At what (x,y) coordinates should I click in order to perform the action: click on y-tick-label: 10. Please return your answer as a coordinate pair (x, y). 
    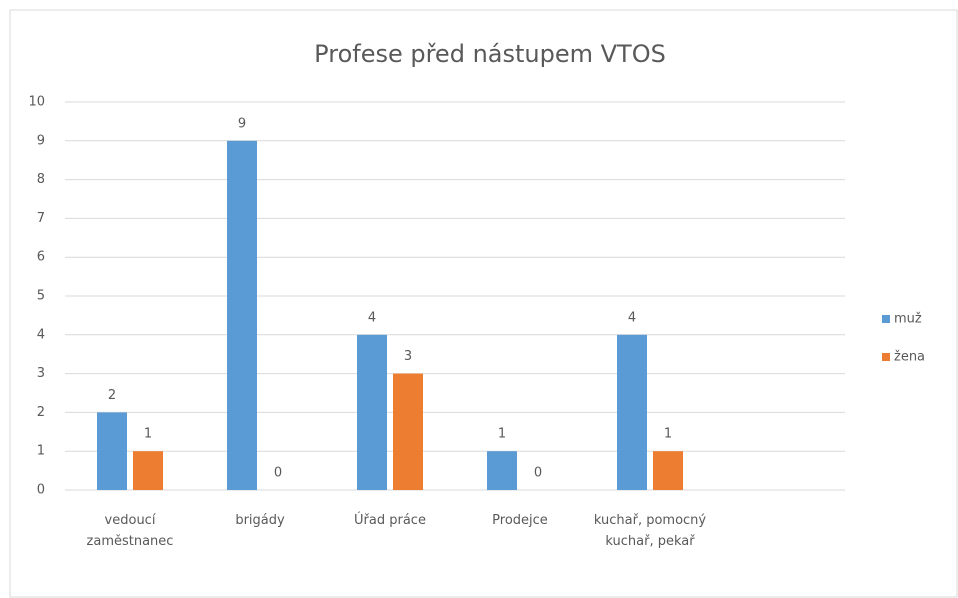
    Looking at the image, I should click on (36, 102).